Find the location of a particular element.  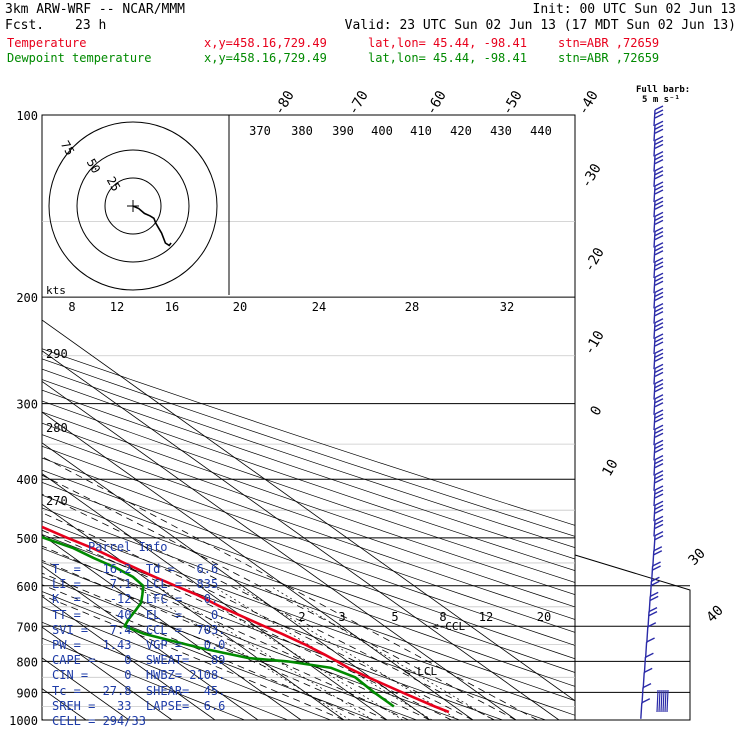

isotherm--20 is located at coordinates (172, 627).